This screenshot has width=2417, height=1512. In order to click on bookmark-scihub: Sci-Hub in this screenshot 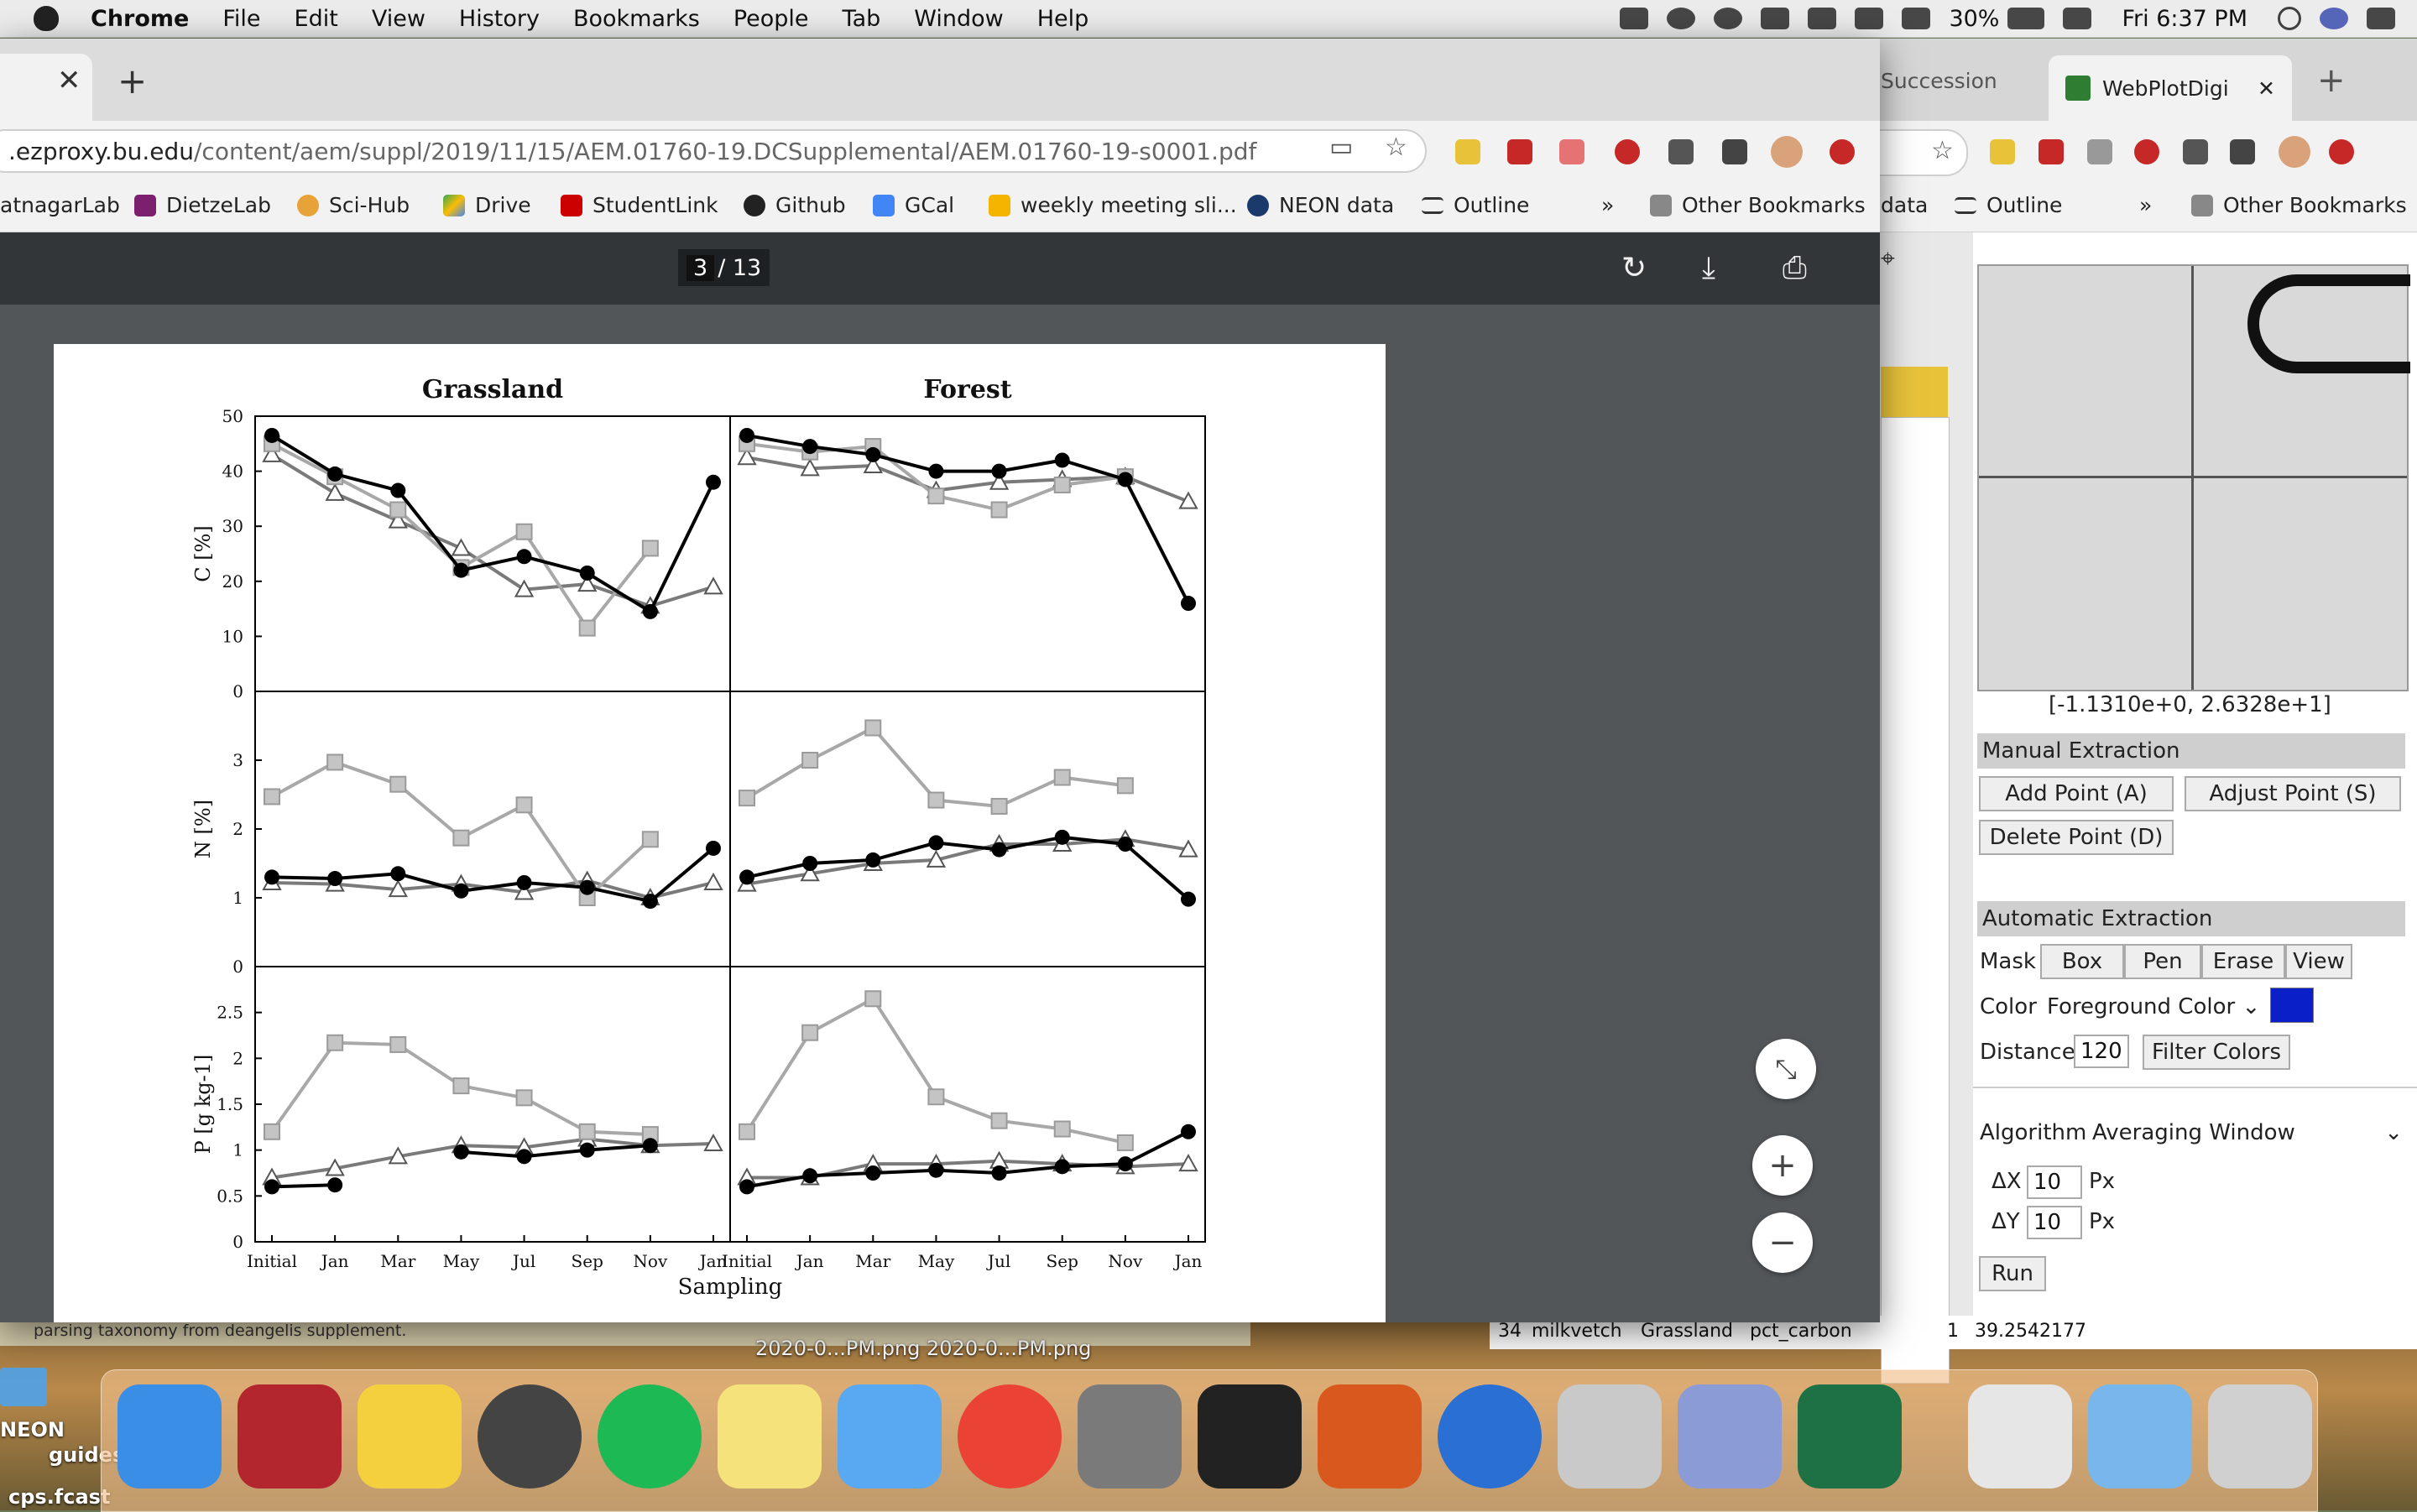, I will do `click(353, 205)`.